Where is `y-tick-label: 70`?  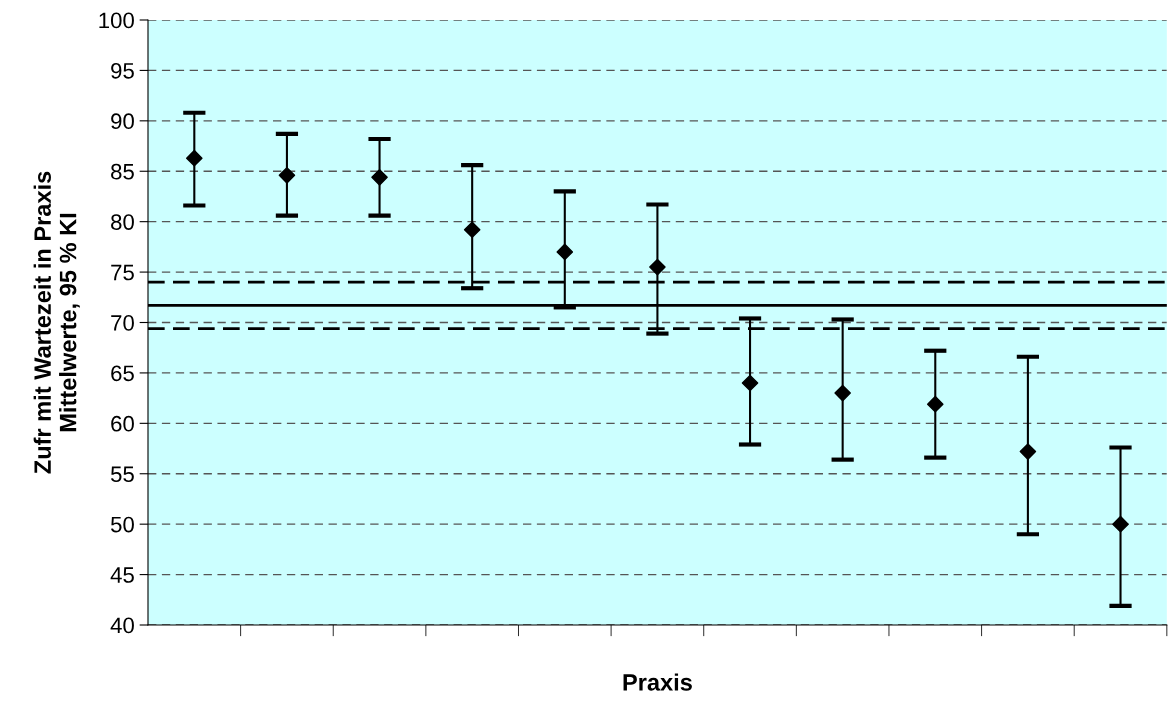
y-tick-label: 70 is located at coordinates (122, 323).